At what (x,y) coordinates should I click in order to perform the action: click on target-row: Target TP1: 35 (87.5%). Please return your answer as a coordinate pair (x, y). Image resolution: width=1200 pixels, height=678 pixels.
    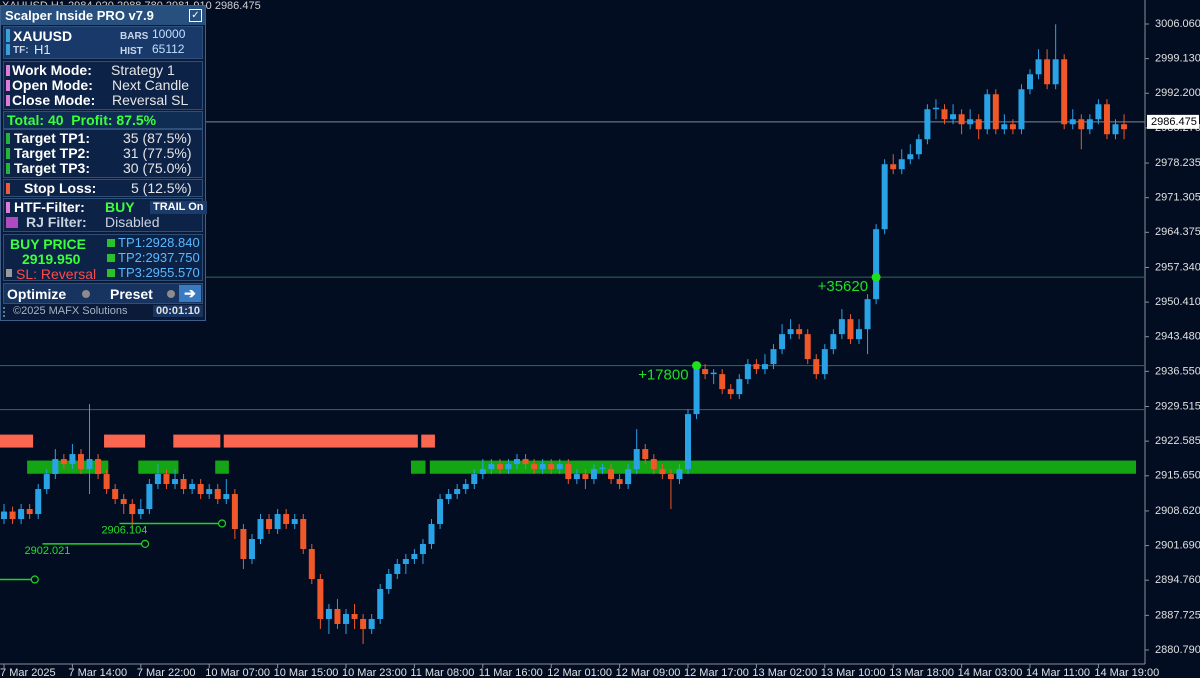
    Looking at the image, I should click on (103, 138).